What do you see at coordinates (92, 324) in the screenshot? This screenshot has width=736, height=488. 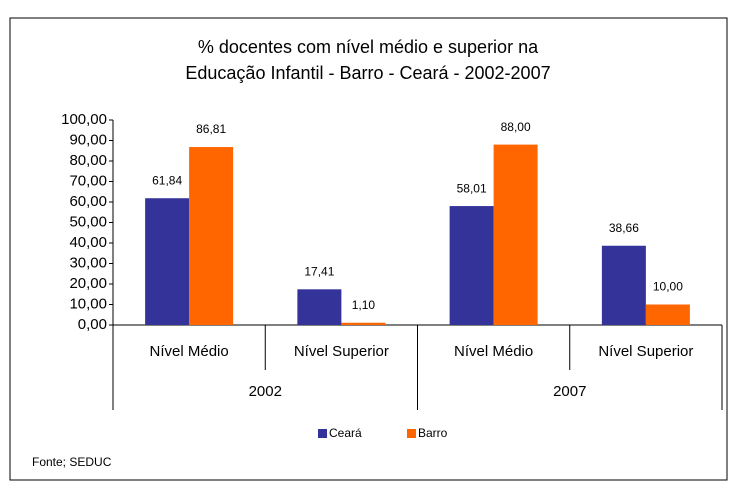 I see `y-tick-label: 0,00` at bounding box center [92, 324].